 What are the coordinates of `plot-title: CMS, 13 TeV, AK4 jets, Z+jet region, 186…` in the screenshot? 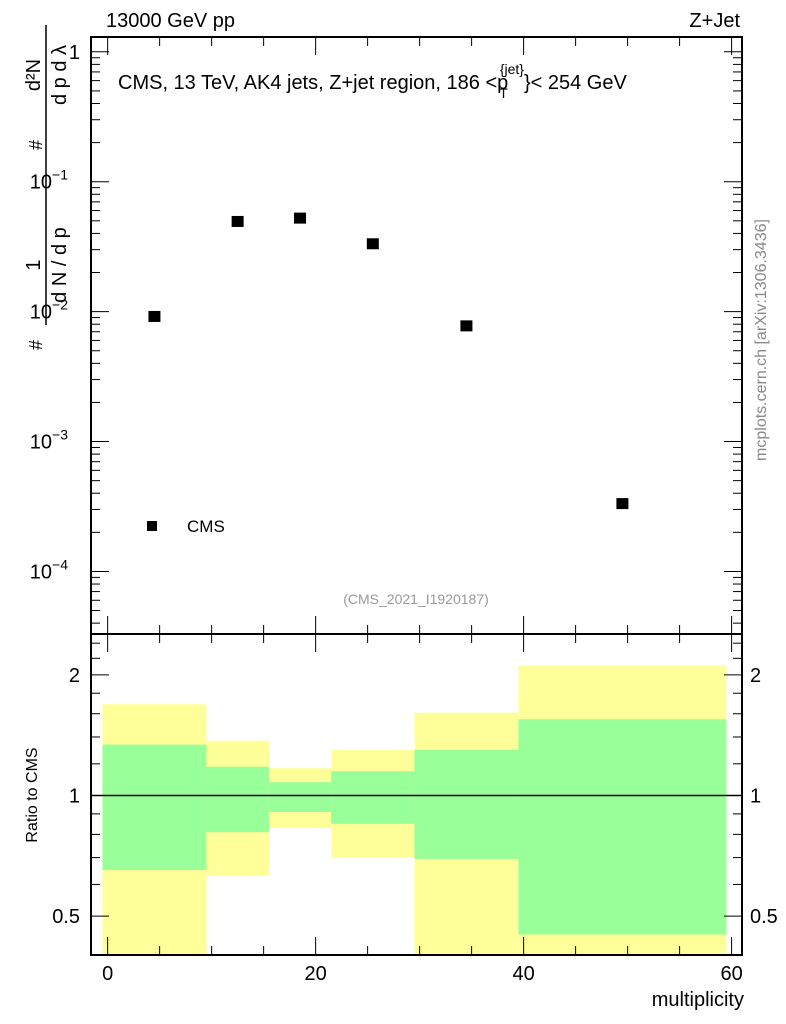 It's located at (372, 81).